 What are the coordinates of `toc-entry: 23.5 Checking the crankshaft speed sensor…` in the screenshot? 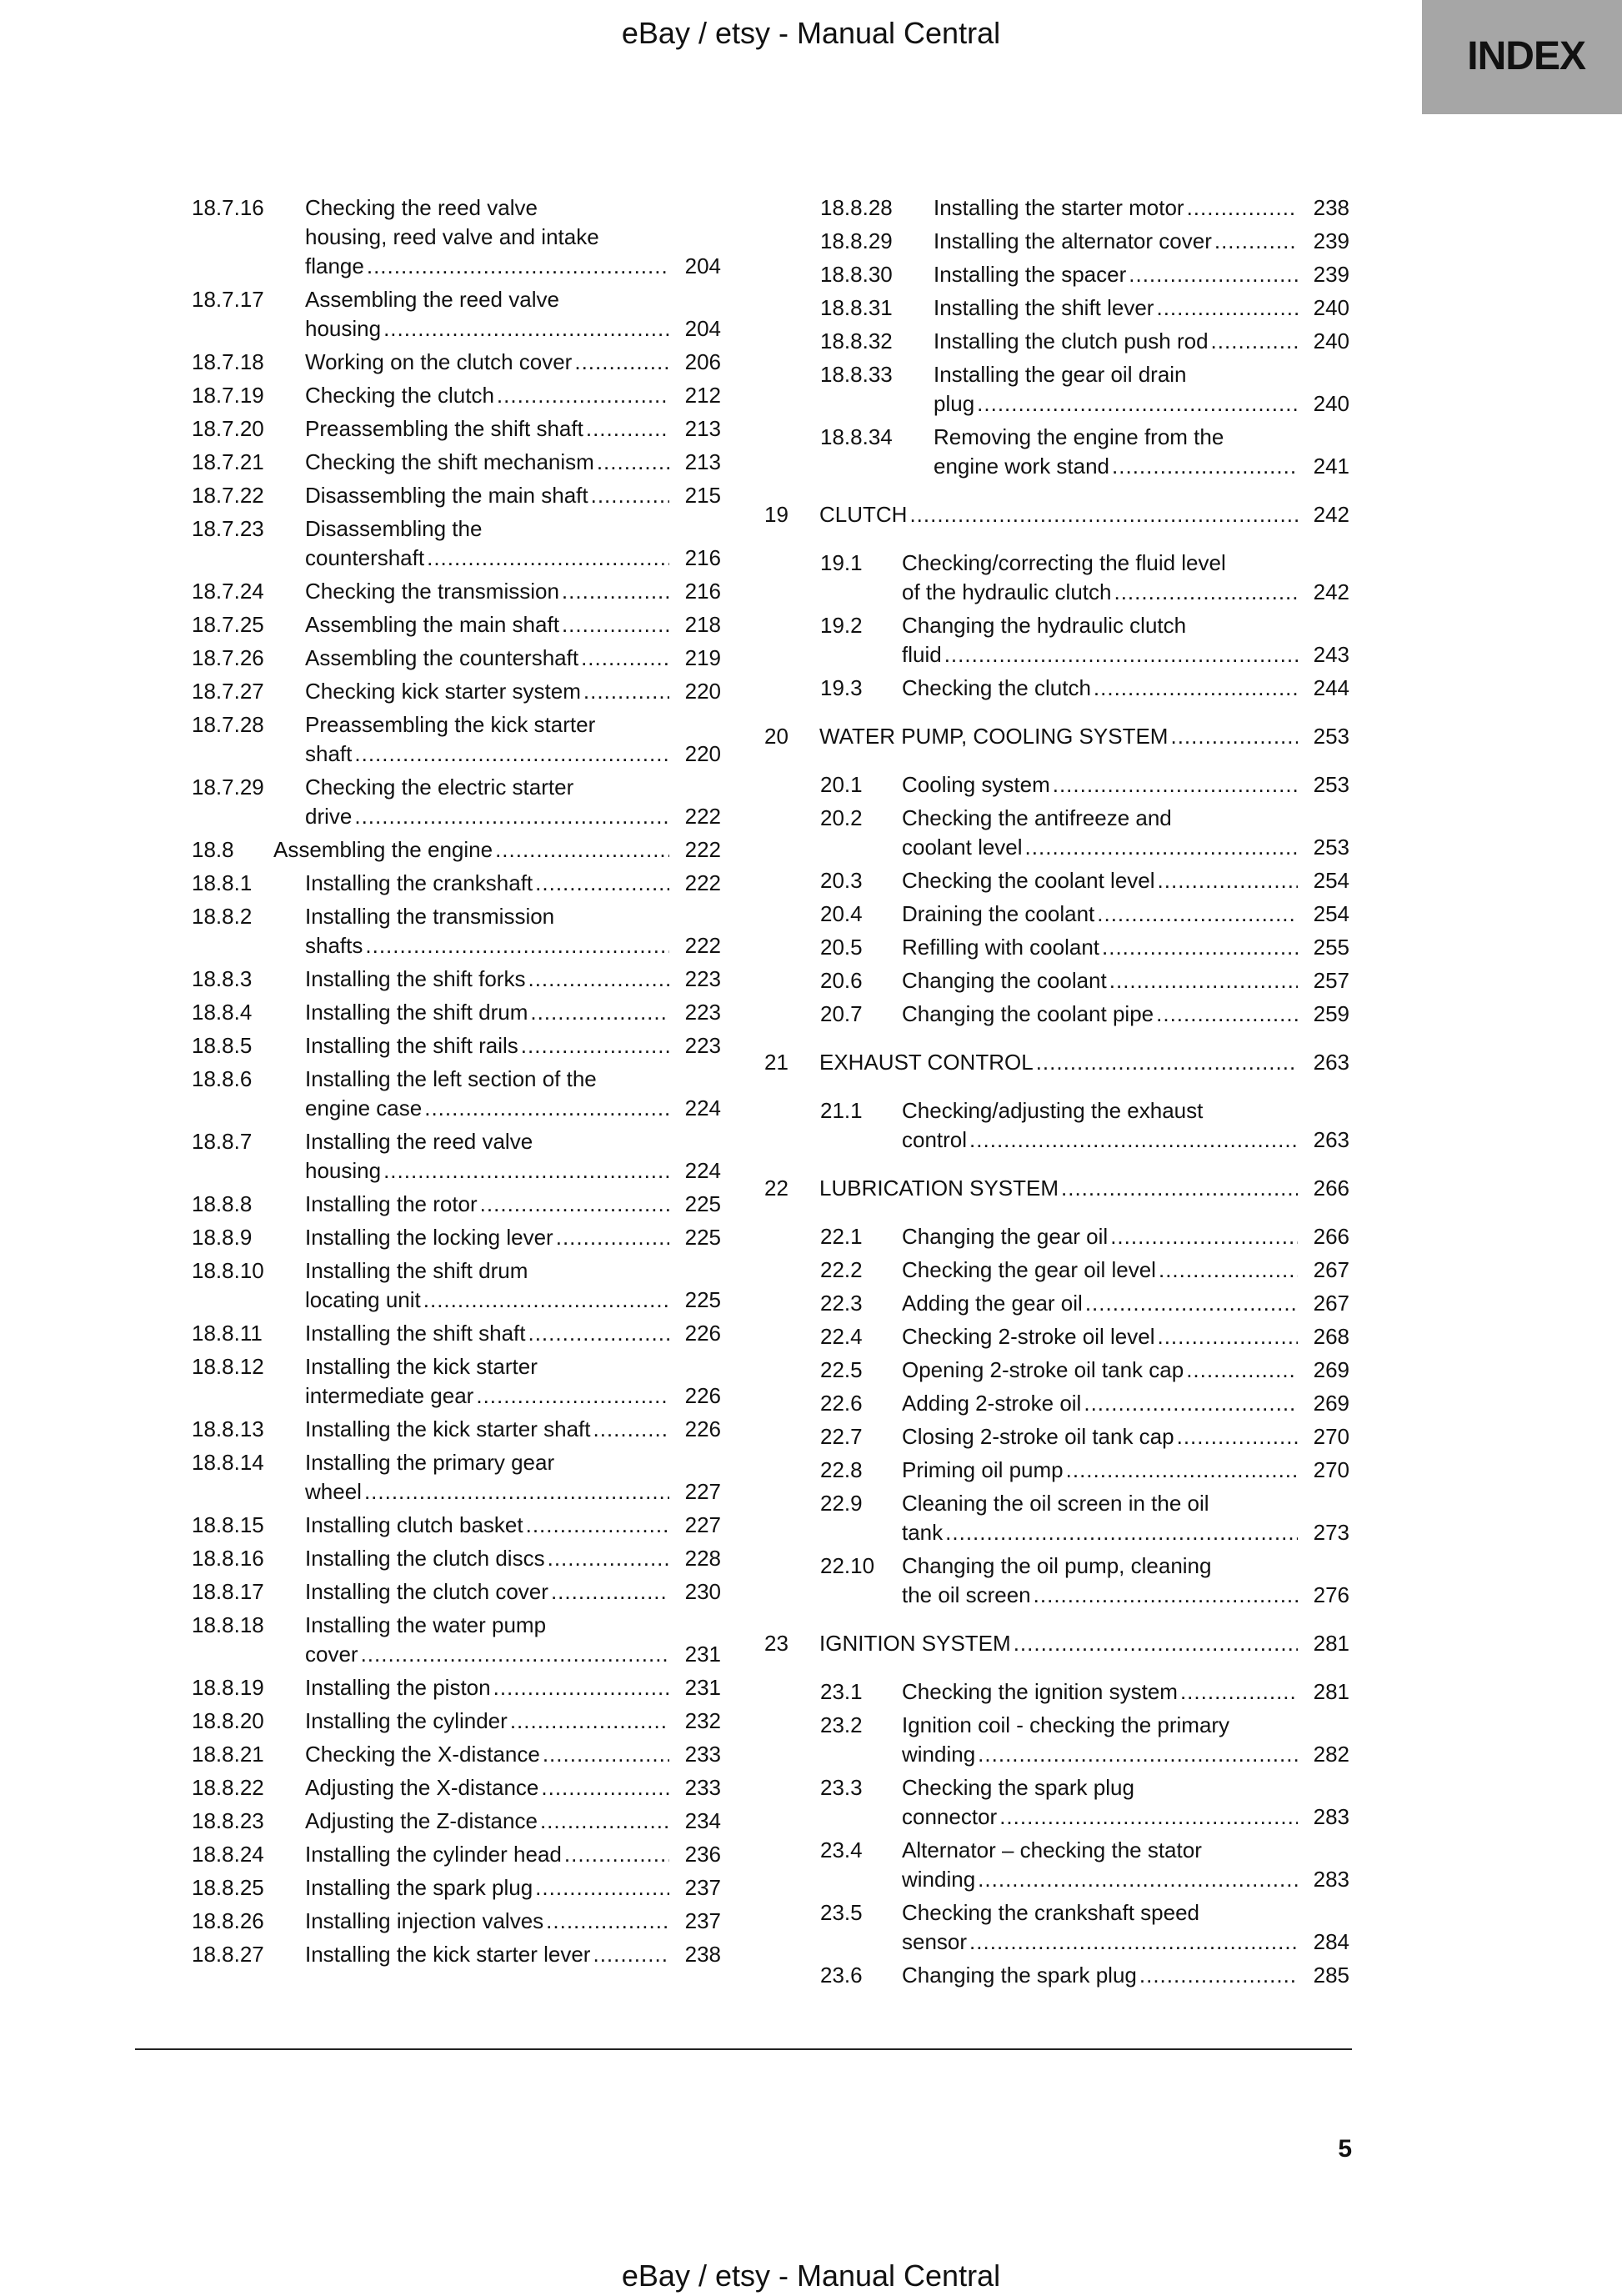 It's located at (1056, 1926).